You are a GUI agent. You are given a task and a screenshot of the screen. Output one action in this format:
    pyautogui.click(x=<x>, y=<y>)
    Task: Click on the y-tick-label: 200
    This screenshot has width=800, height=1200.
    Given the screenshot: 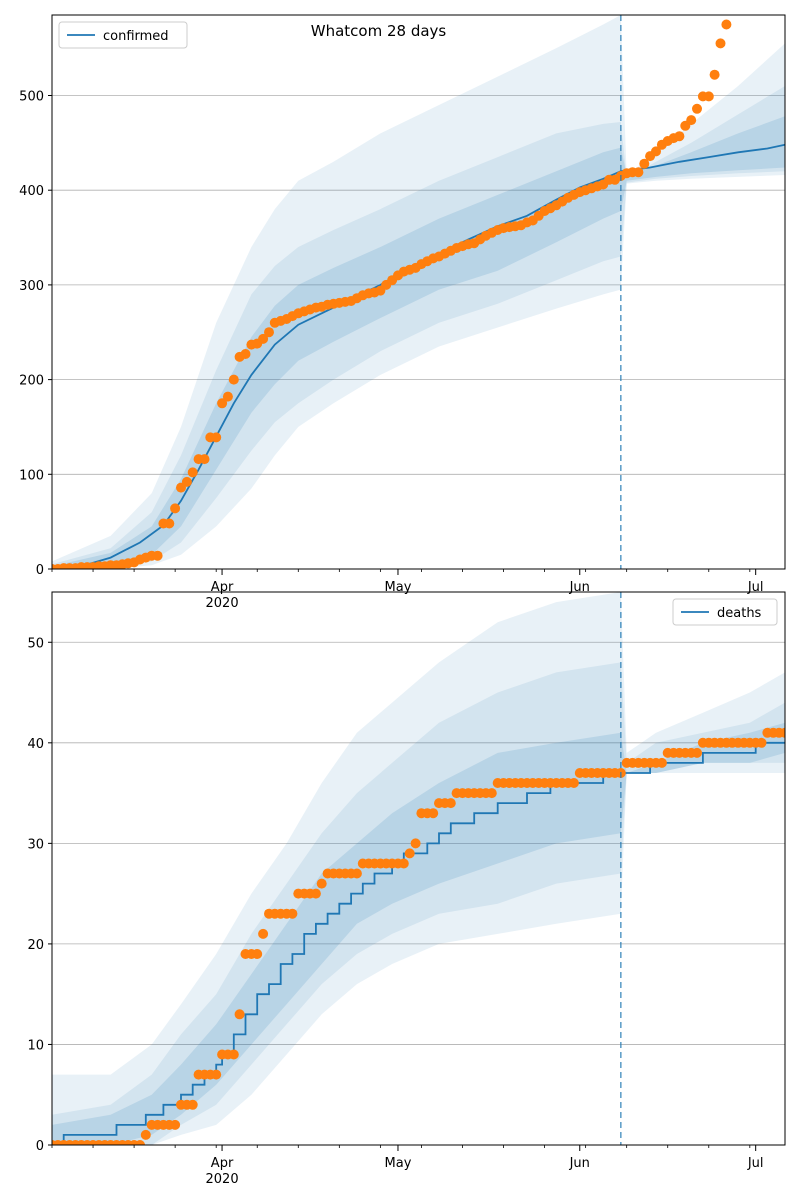 What is the action you would take?
    pyautogui.click(x=31, y=381)
    